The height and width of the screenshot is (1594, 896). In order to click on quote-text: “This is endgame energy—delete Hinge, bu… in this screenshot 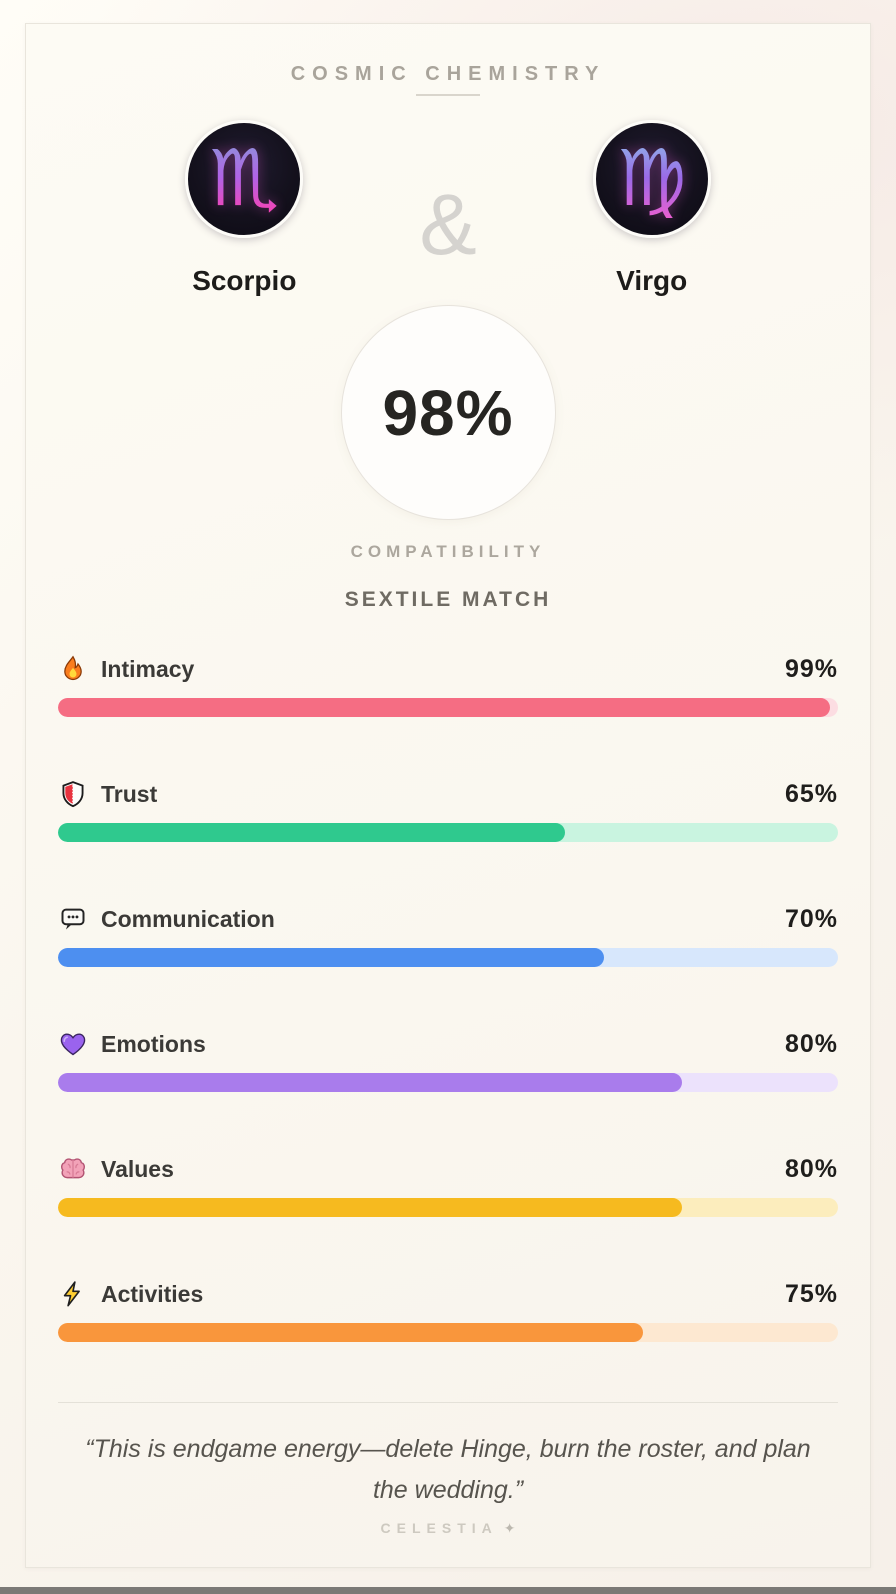, I will do `click(448, 1469)`.